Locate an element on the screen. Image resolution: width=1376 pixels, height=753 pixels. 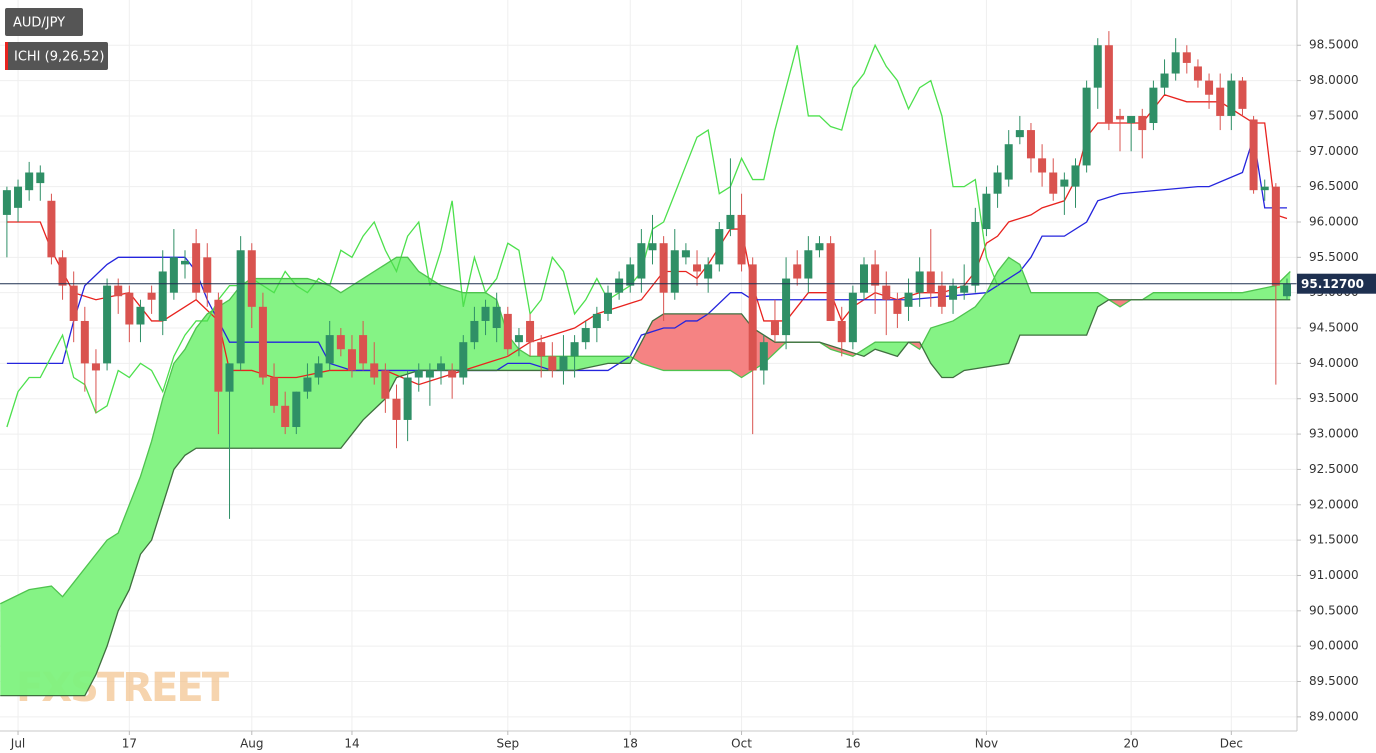
y-tick-label: 89.5000 is located at coordinates (1334, 681).